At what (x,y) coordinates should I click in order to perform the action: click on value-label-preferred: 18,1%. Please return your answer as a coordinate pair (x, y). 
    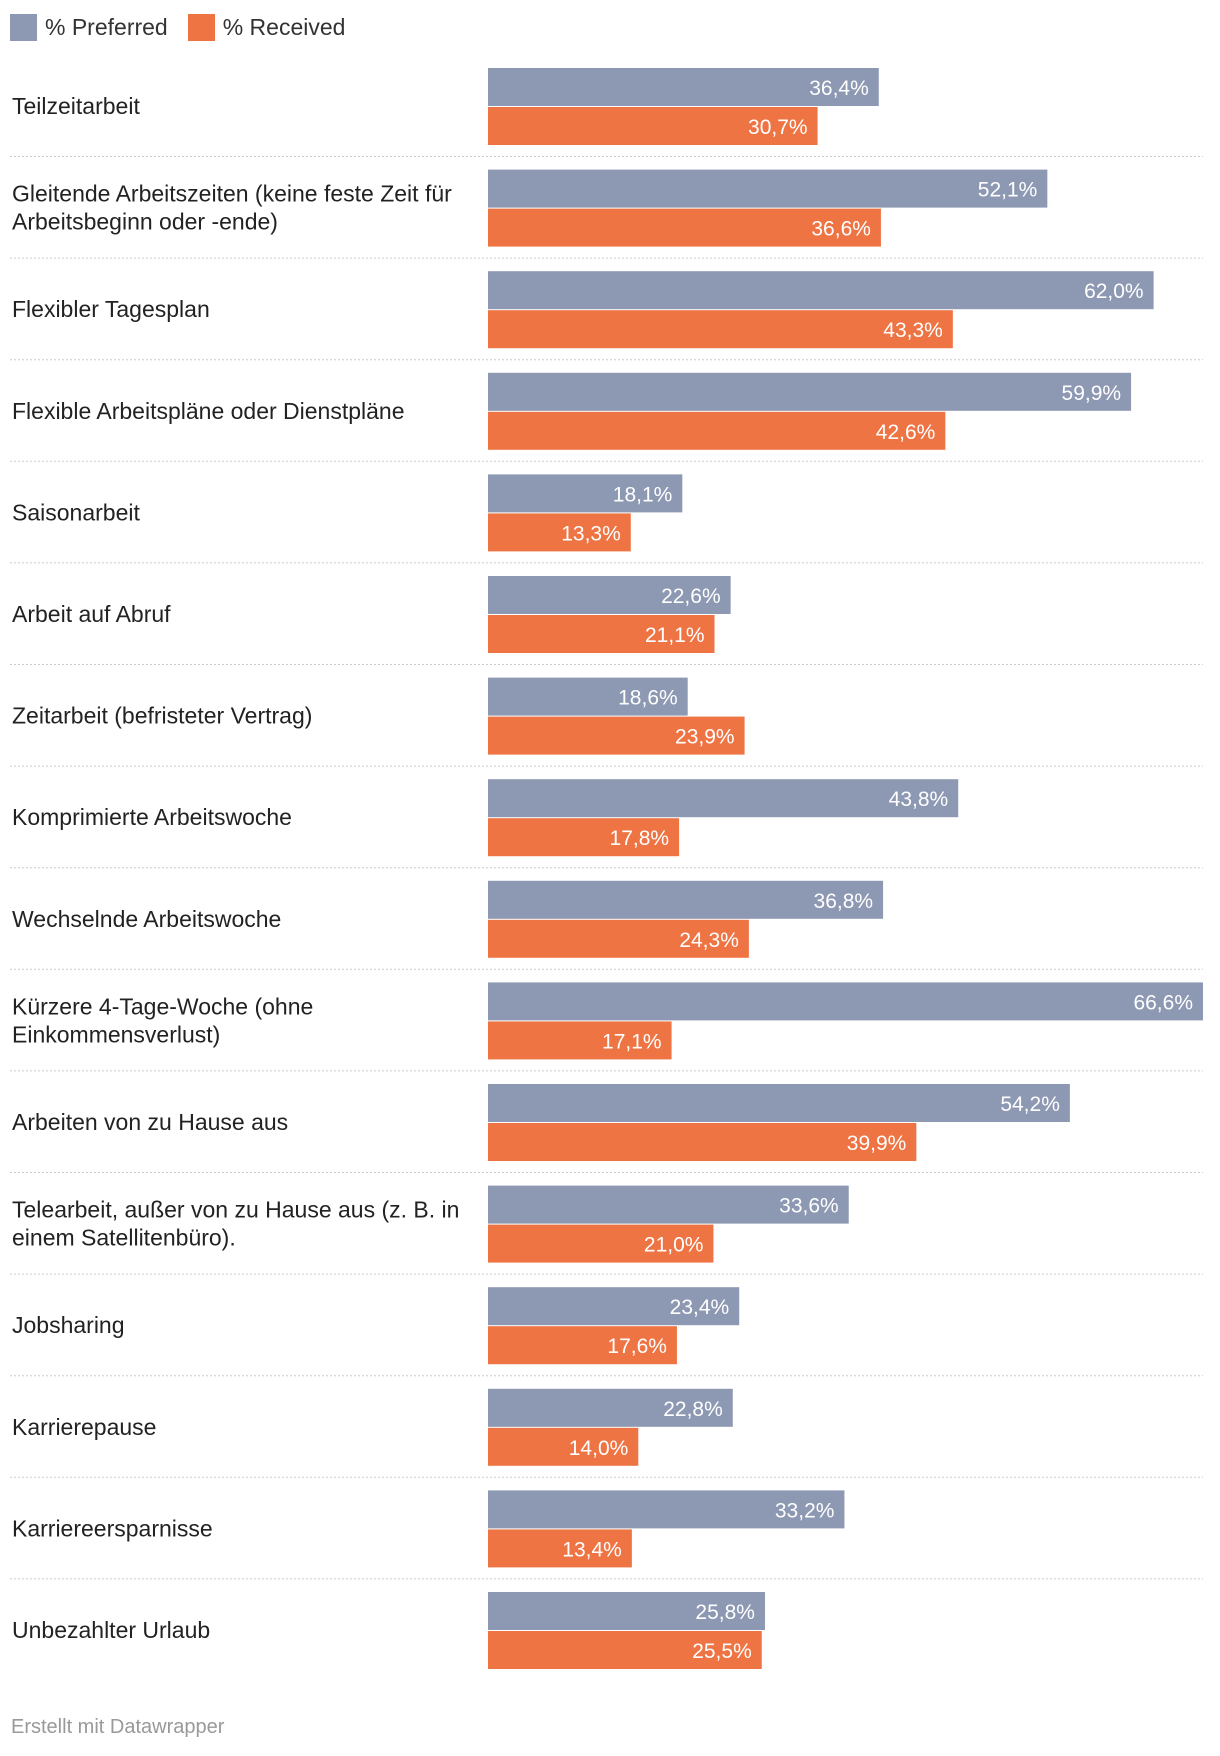
    Looking at the image, I should click on (643, 494).